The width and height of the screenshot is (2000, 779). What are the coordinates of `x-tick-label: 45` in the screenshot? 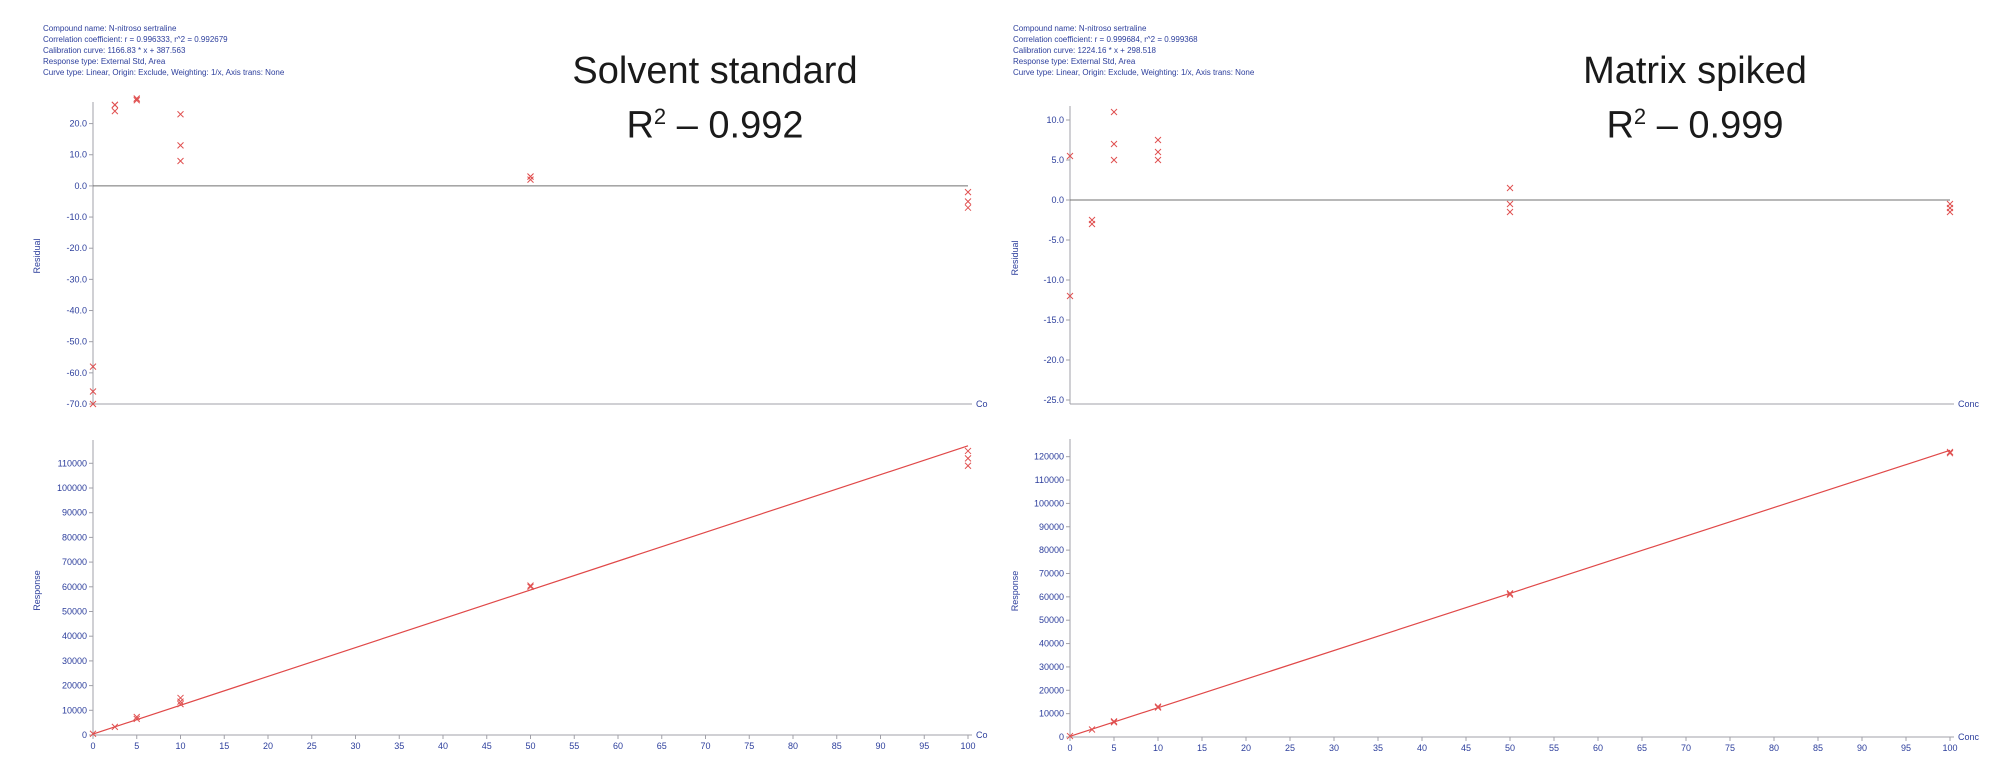 It's located at (1466, 748).